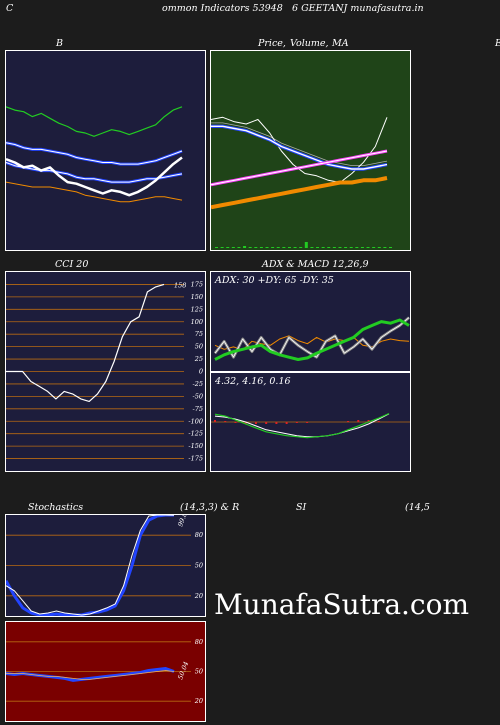  I want to click on cci-tick-label: 125, so click(197, 309).